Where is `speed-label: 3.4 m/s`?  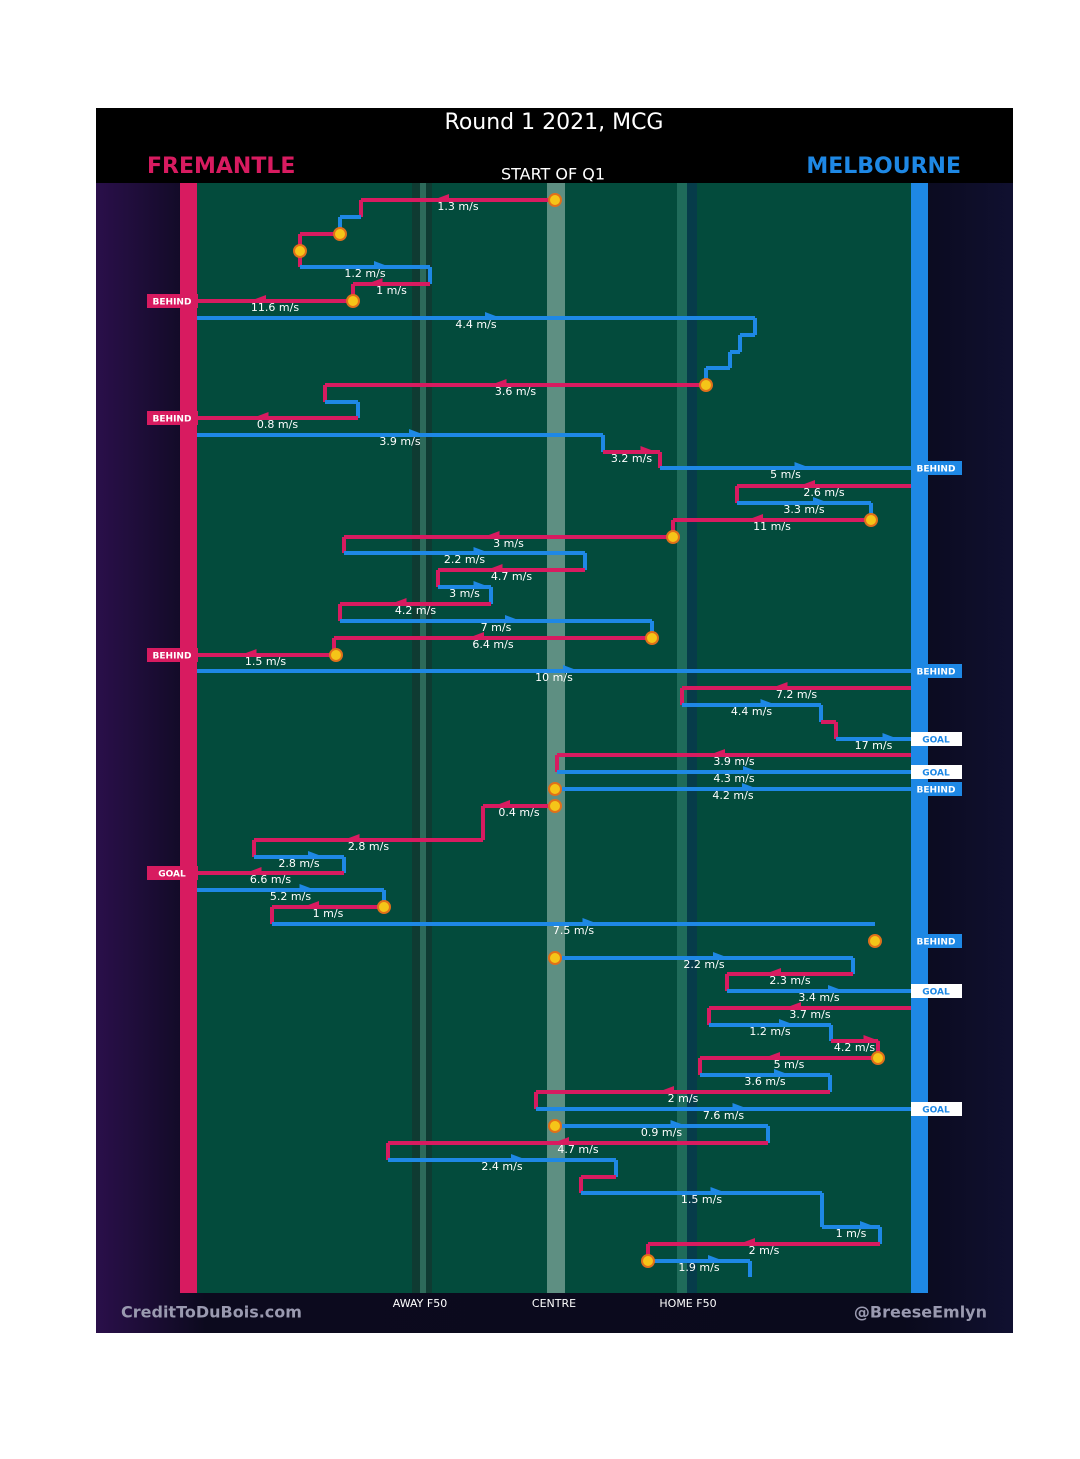 speed-label: 3.4 m/s is located at coordinates (818, 997).